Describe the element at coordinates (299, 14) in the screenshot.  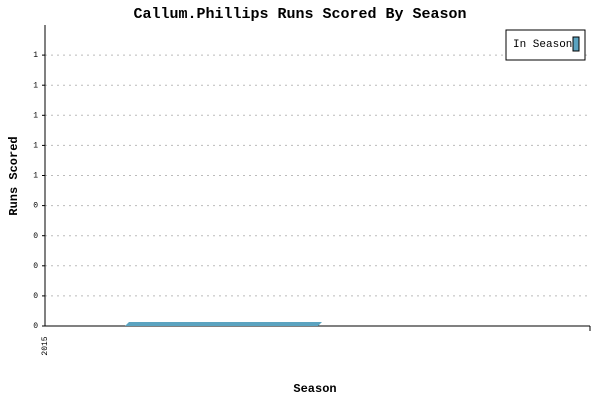
I see `chart-title: Callum.Phillips Runs Scored By Season` at that location.